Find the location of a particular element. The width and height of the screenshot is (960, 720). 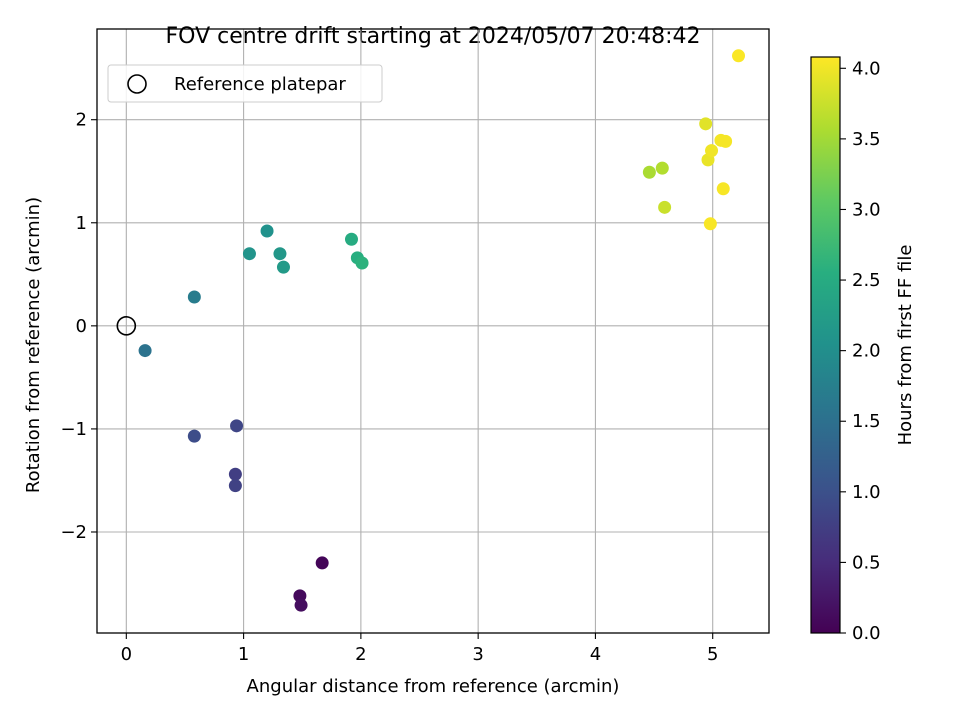

y-tick-label: 1 is located at coordinates (81, 223).